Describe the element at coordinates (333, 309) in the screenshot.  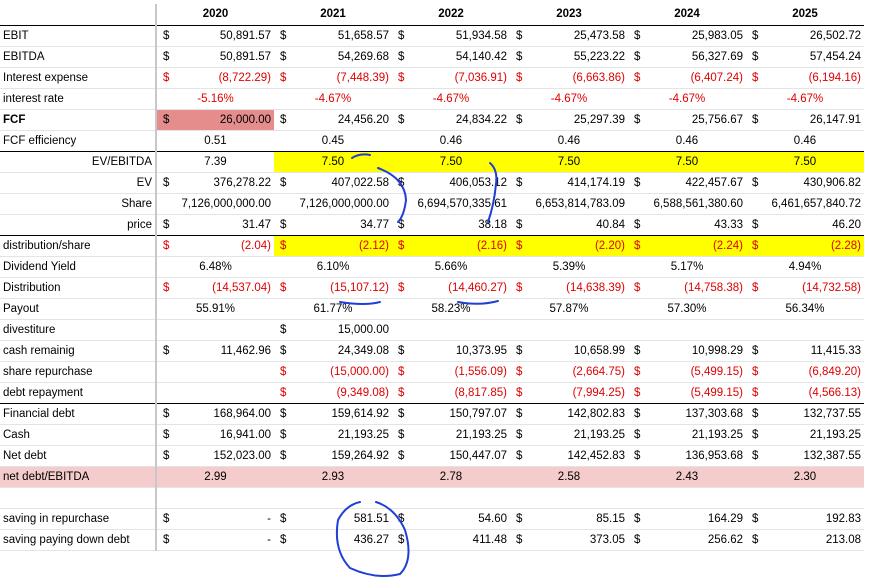
I see `cell-payout-2021: 61.77%` at that location.